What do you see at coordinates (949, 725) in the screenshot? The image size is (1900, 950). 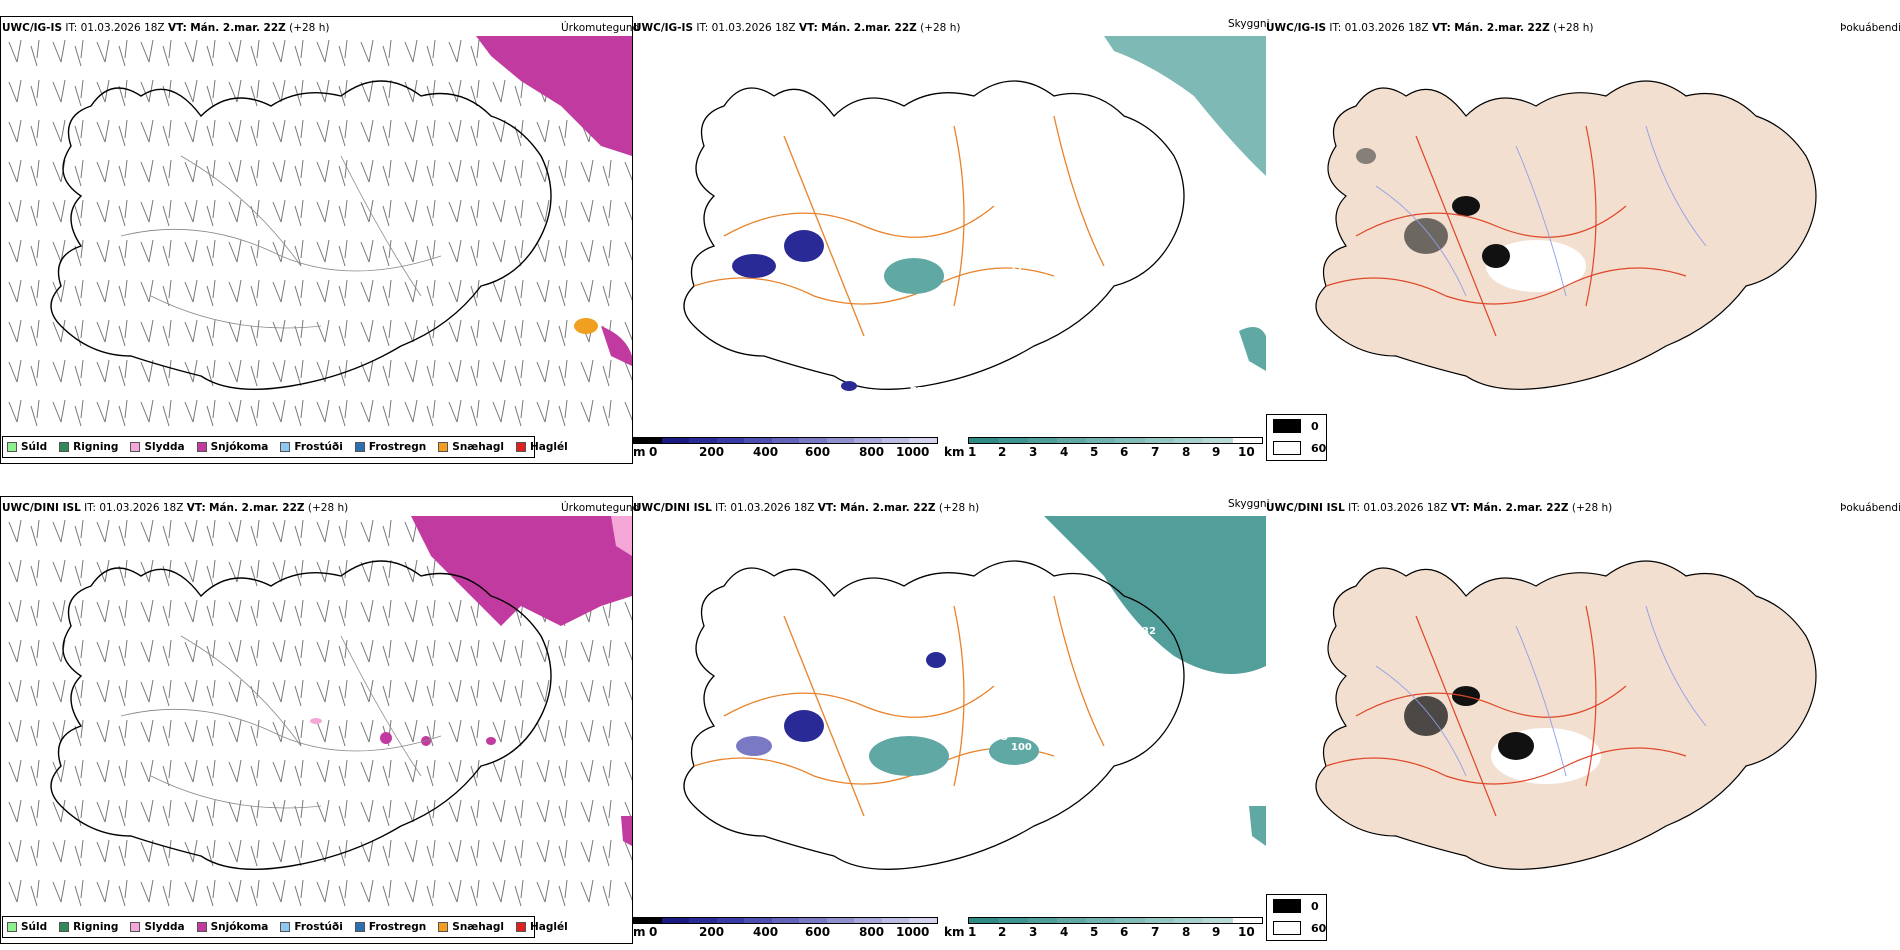 I see `elevation-label: 81` at bounding box center [949, 725].